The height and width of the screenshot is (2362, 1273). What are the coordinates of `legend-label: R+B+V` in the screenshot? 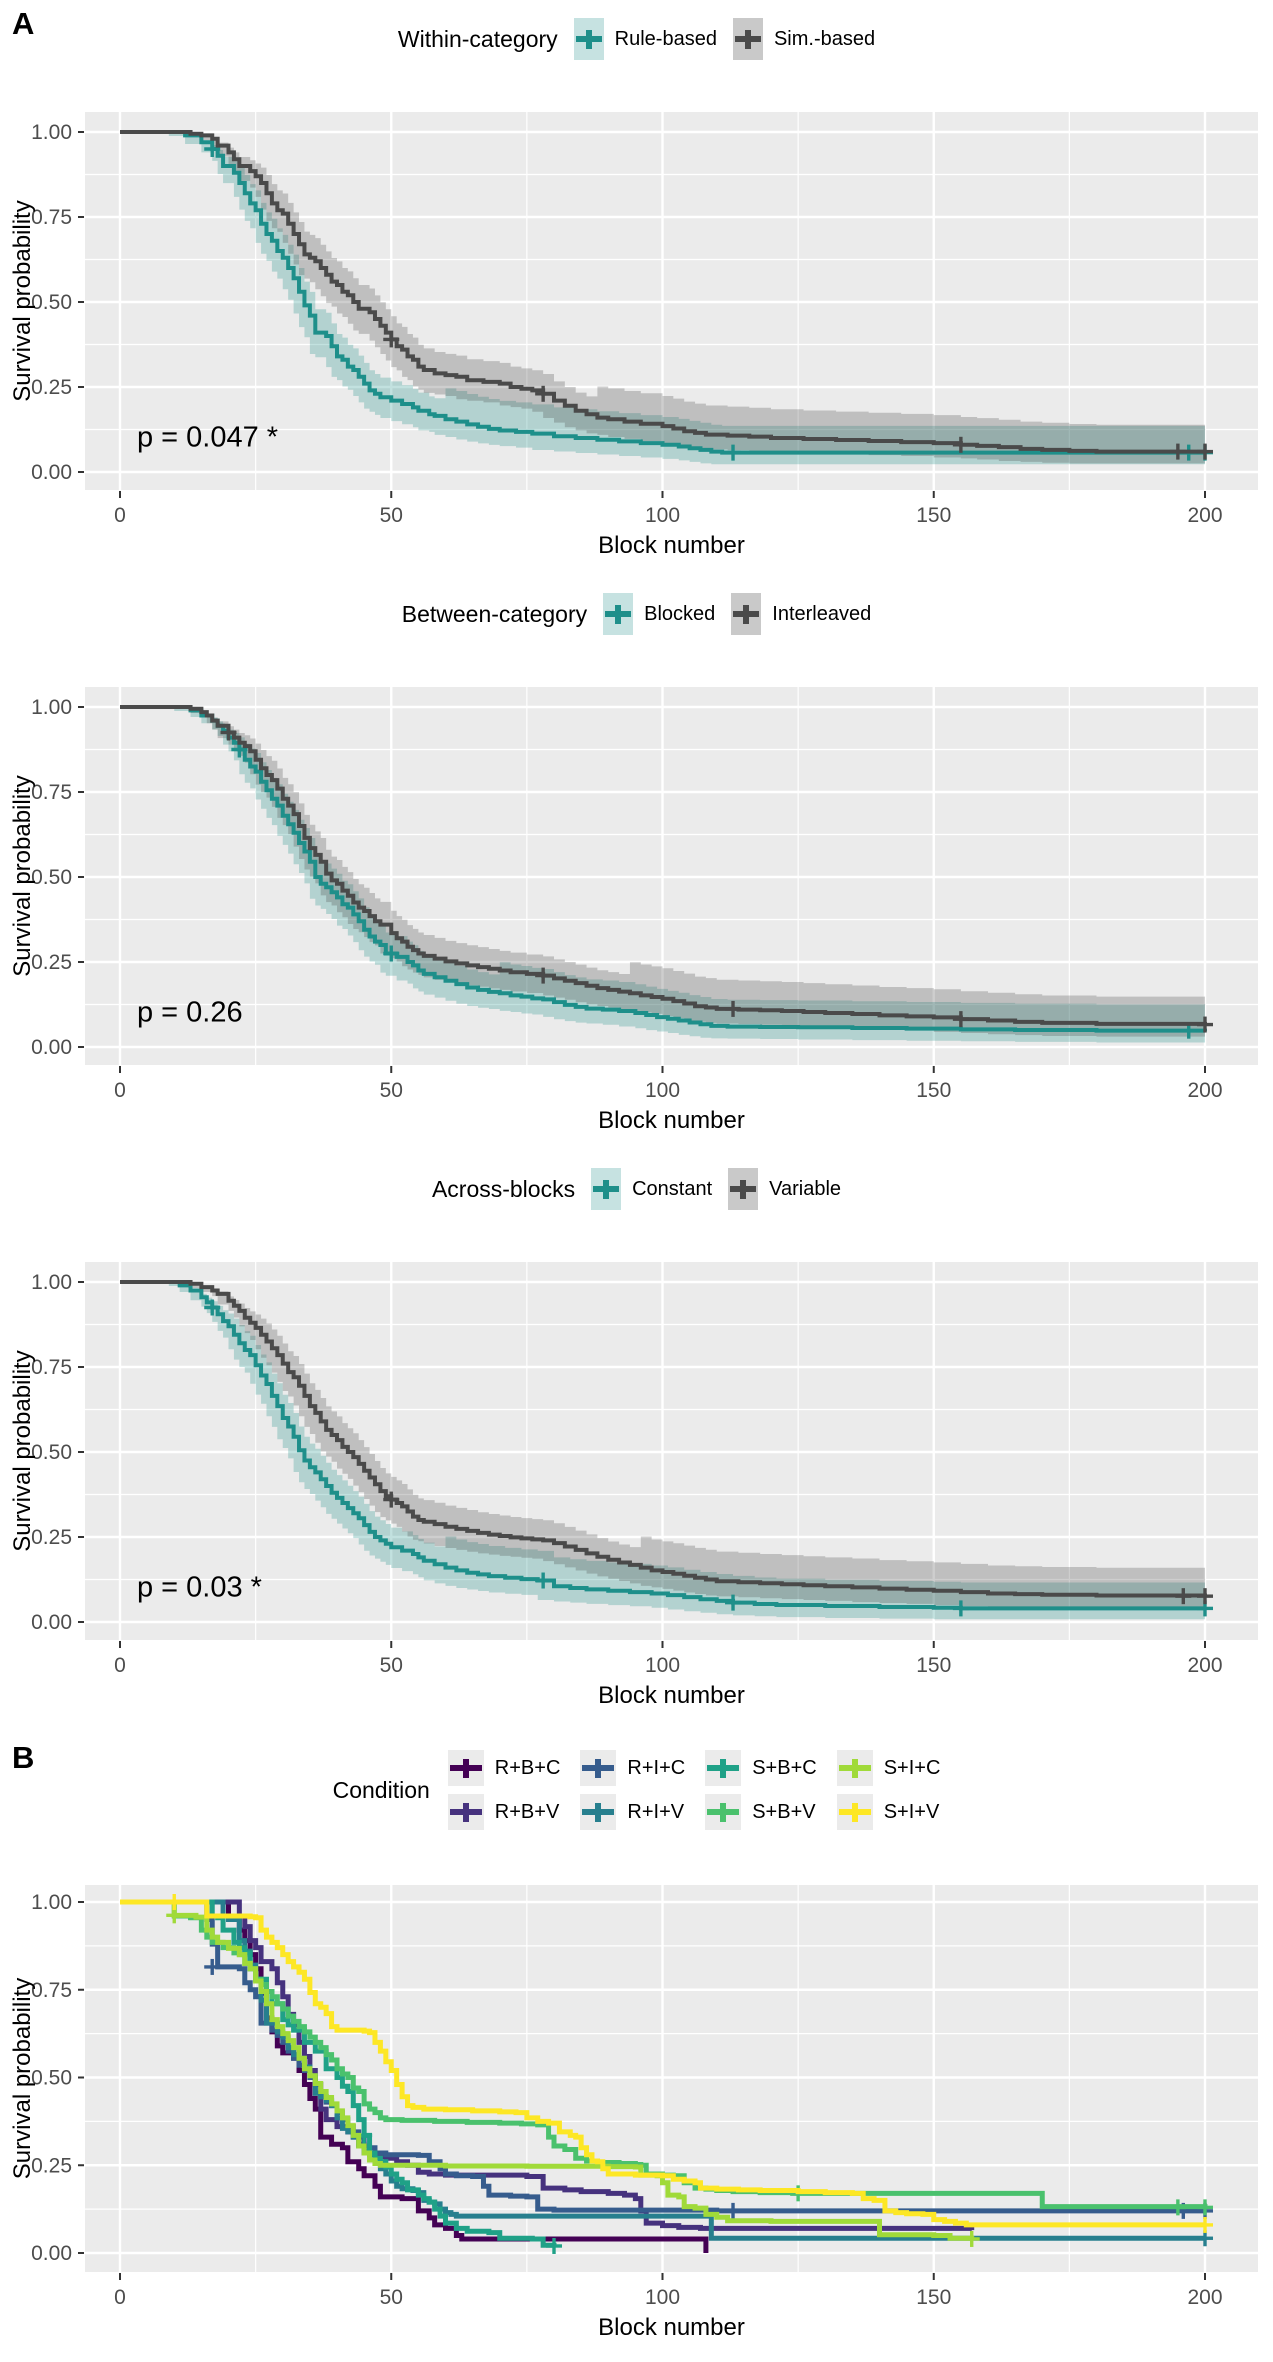 It's located at (527, 1811).